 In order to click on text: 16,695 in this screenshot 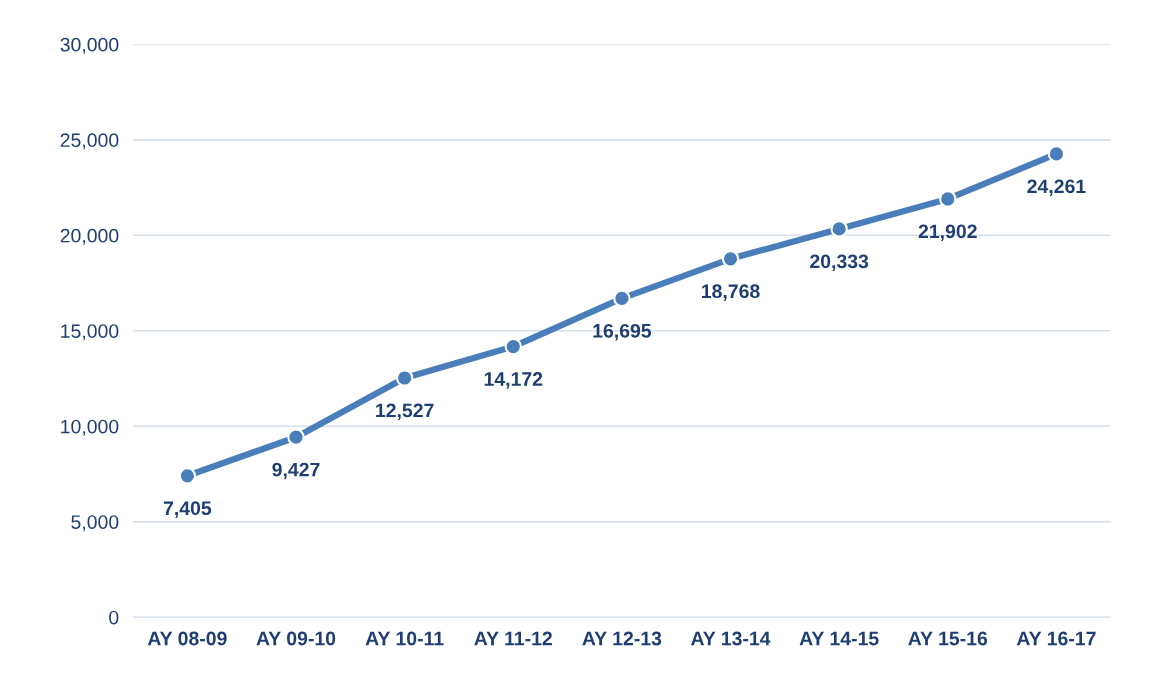, I will do `click(622, 332)`.